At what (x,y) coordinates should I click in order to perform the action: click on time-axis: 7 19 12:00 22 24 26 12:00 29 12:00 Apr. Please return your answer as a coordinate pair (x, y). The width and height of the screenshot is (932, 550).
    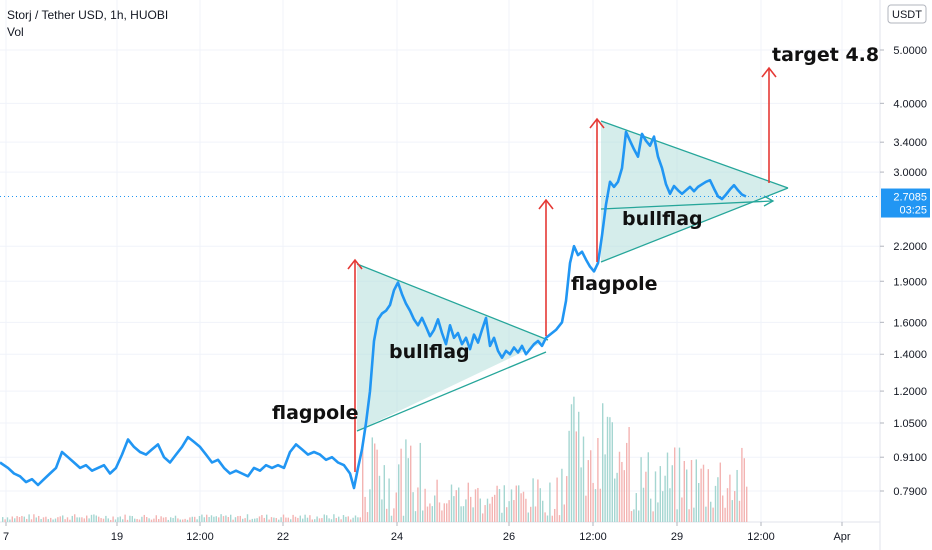
    Looking at the image, I should click on (427, 532).